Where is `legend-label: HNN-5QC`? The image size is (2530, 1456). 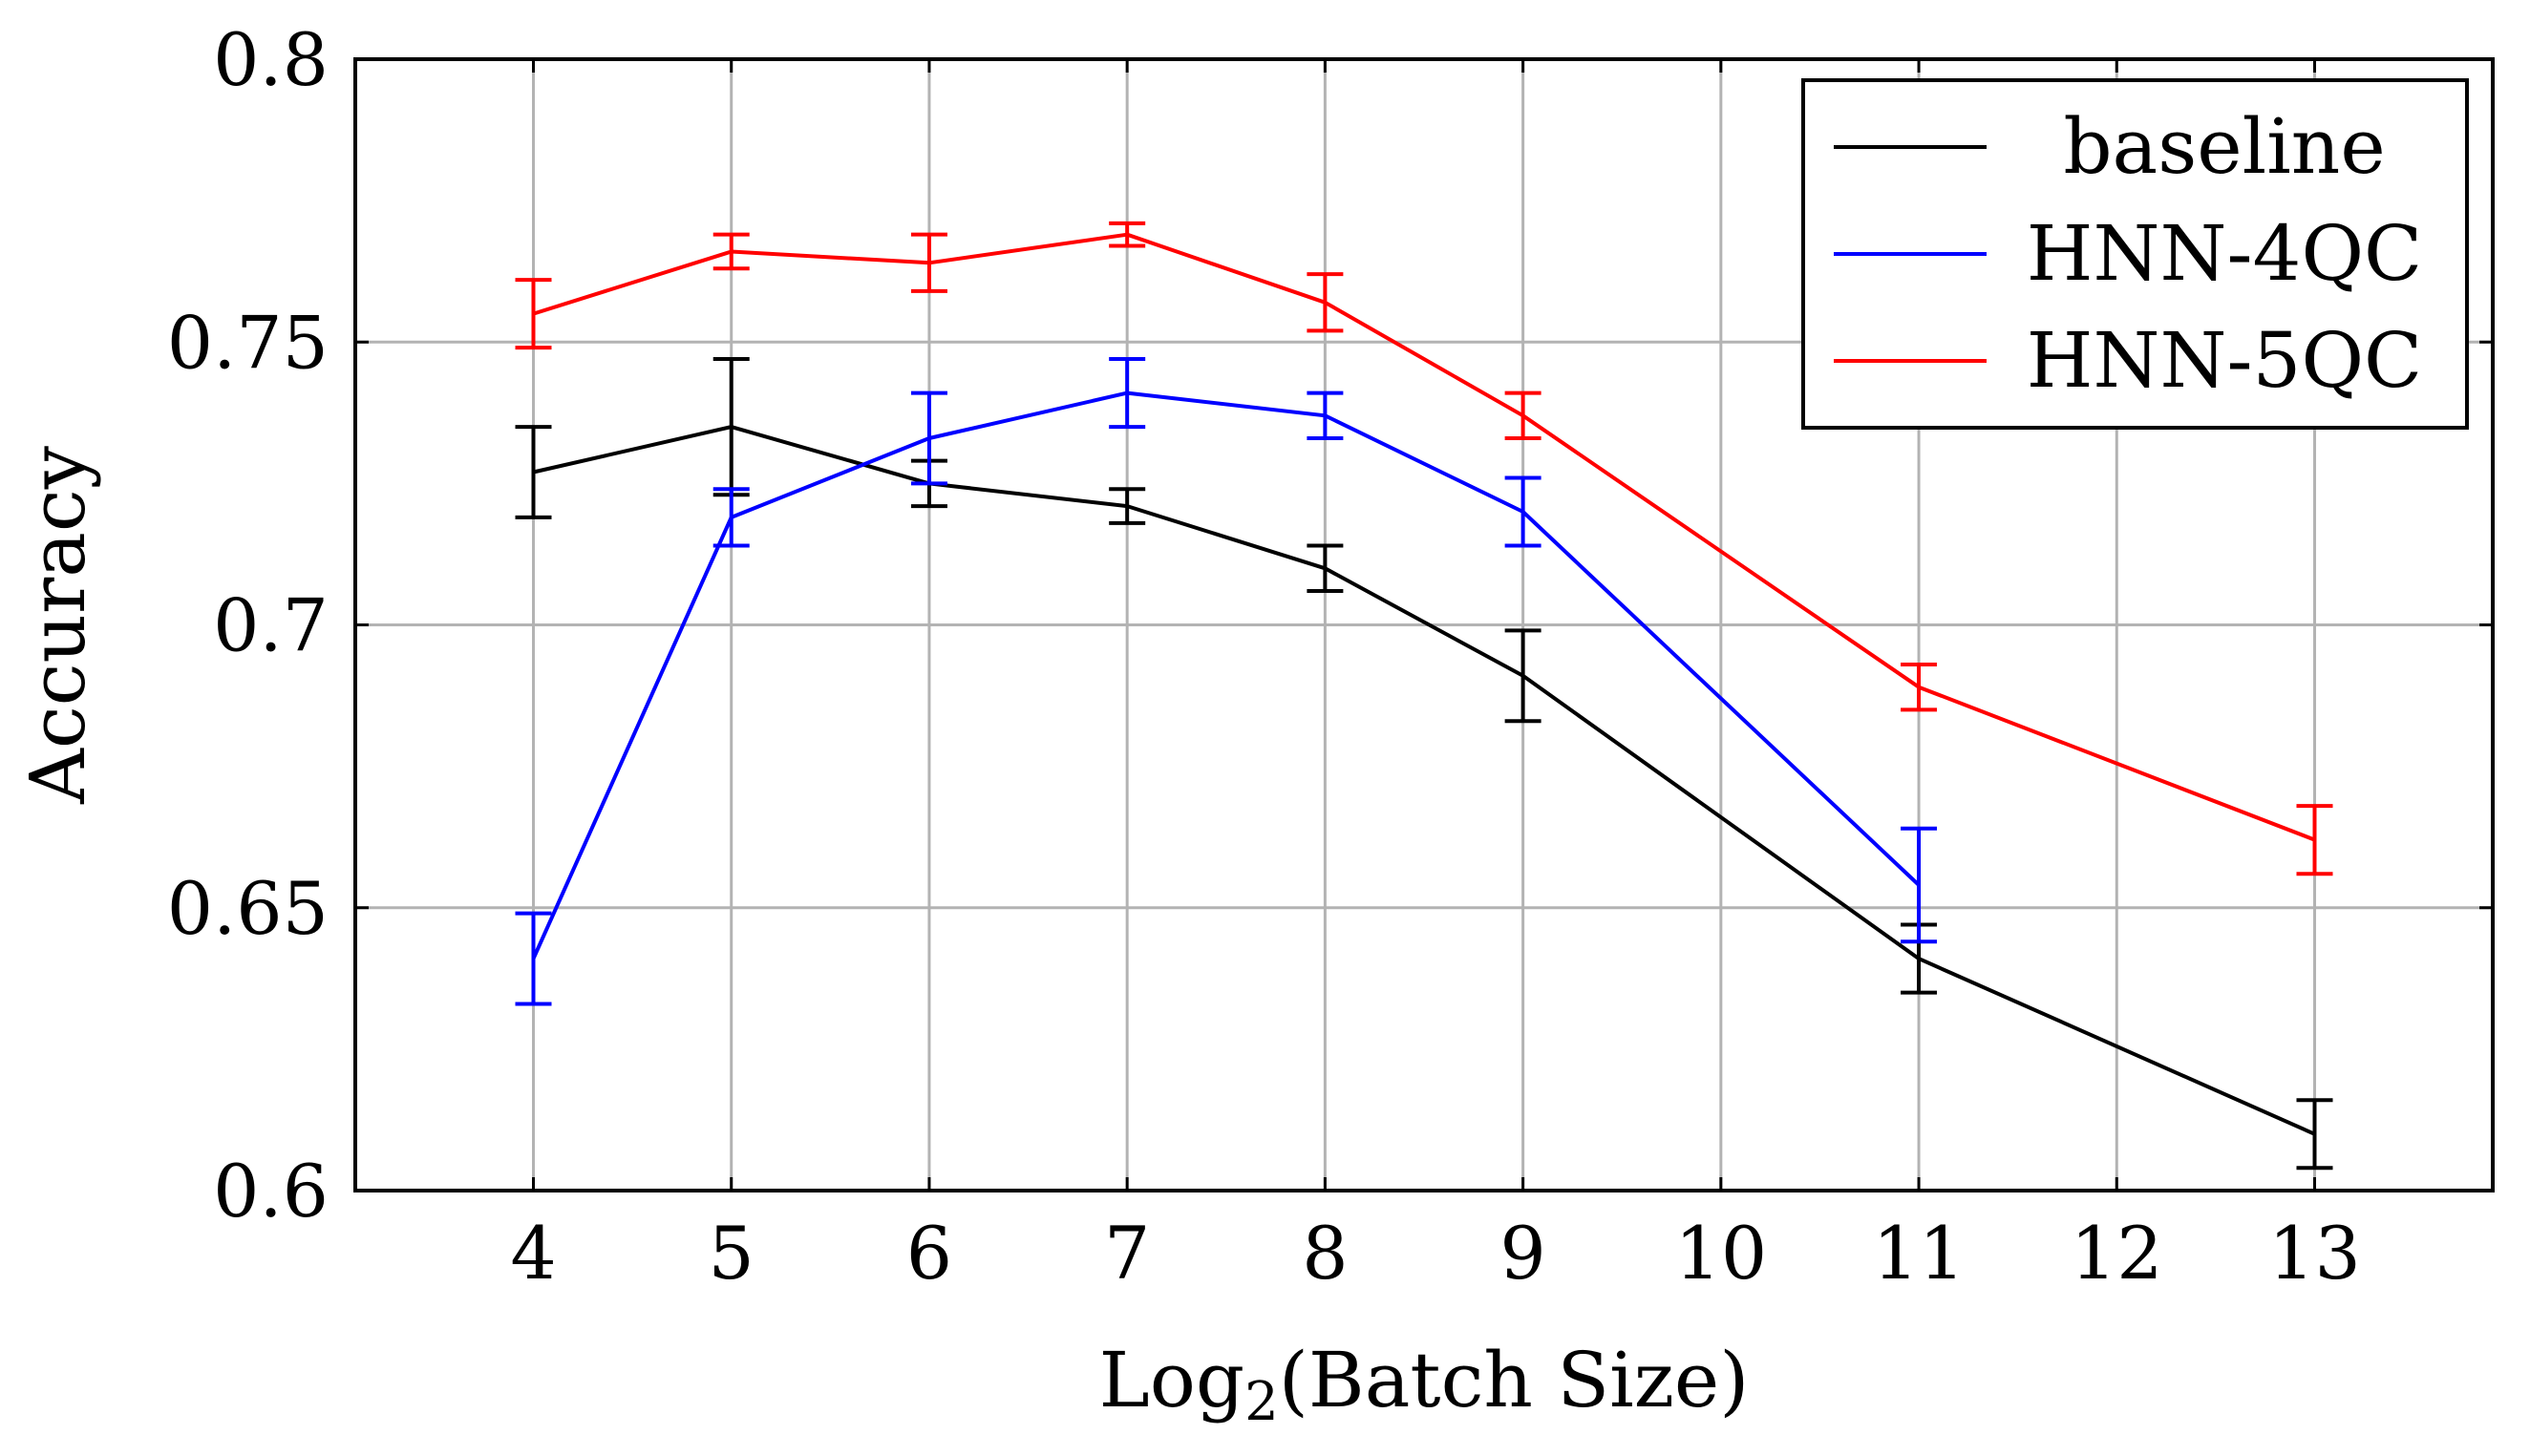 legend-label: HNN-5QC is located at coordinates (2225, 360).